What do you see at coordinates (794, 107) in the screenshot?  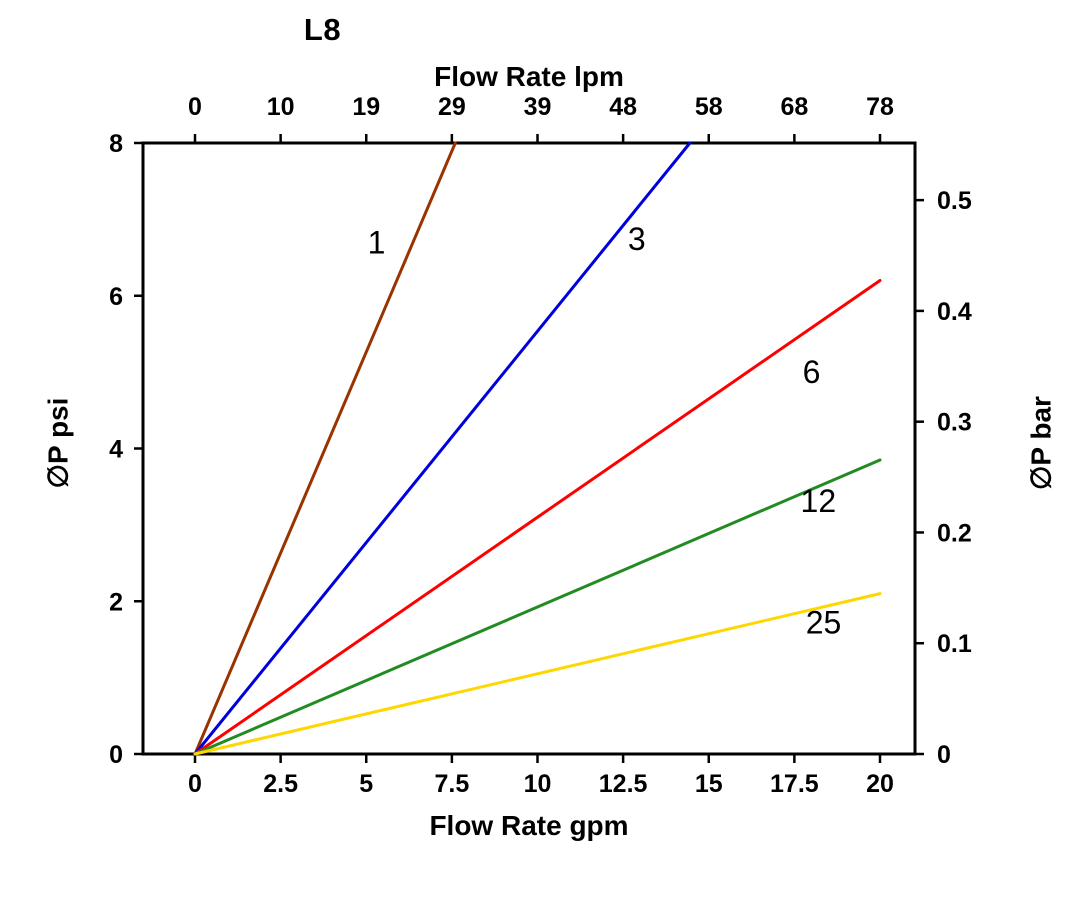 I see `x-top-tick-label: 68` at bounding box center [794, 107].